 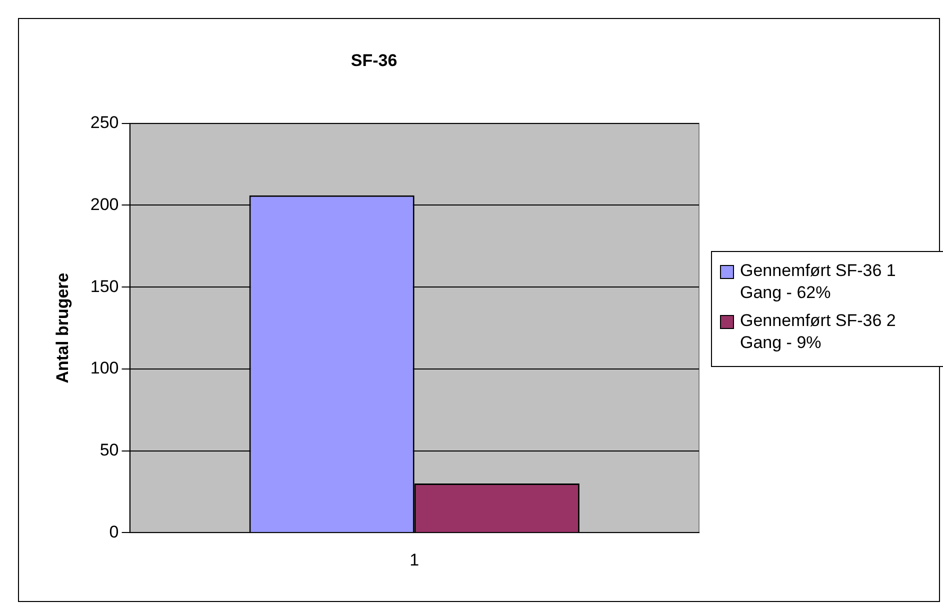 I want to click on y-tick-label: 50, so click(x=109, y=450).